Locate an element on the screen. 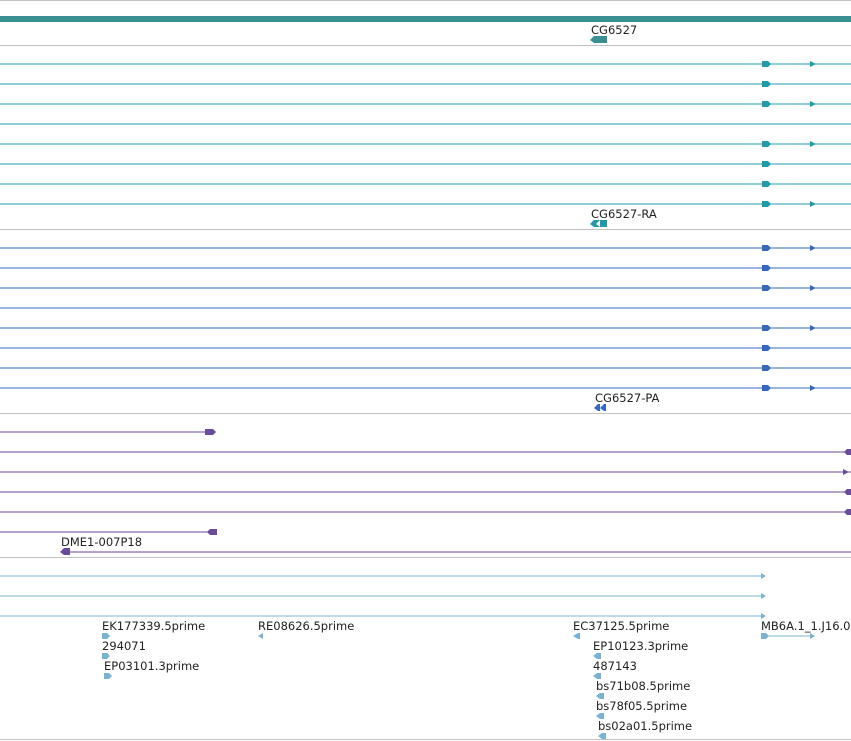 The width and height of the screenshot is (851, 741). est-label: 294071 is located at coordinates (124, 646).